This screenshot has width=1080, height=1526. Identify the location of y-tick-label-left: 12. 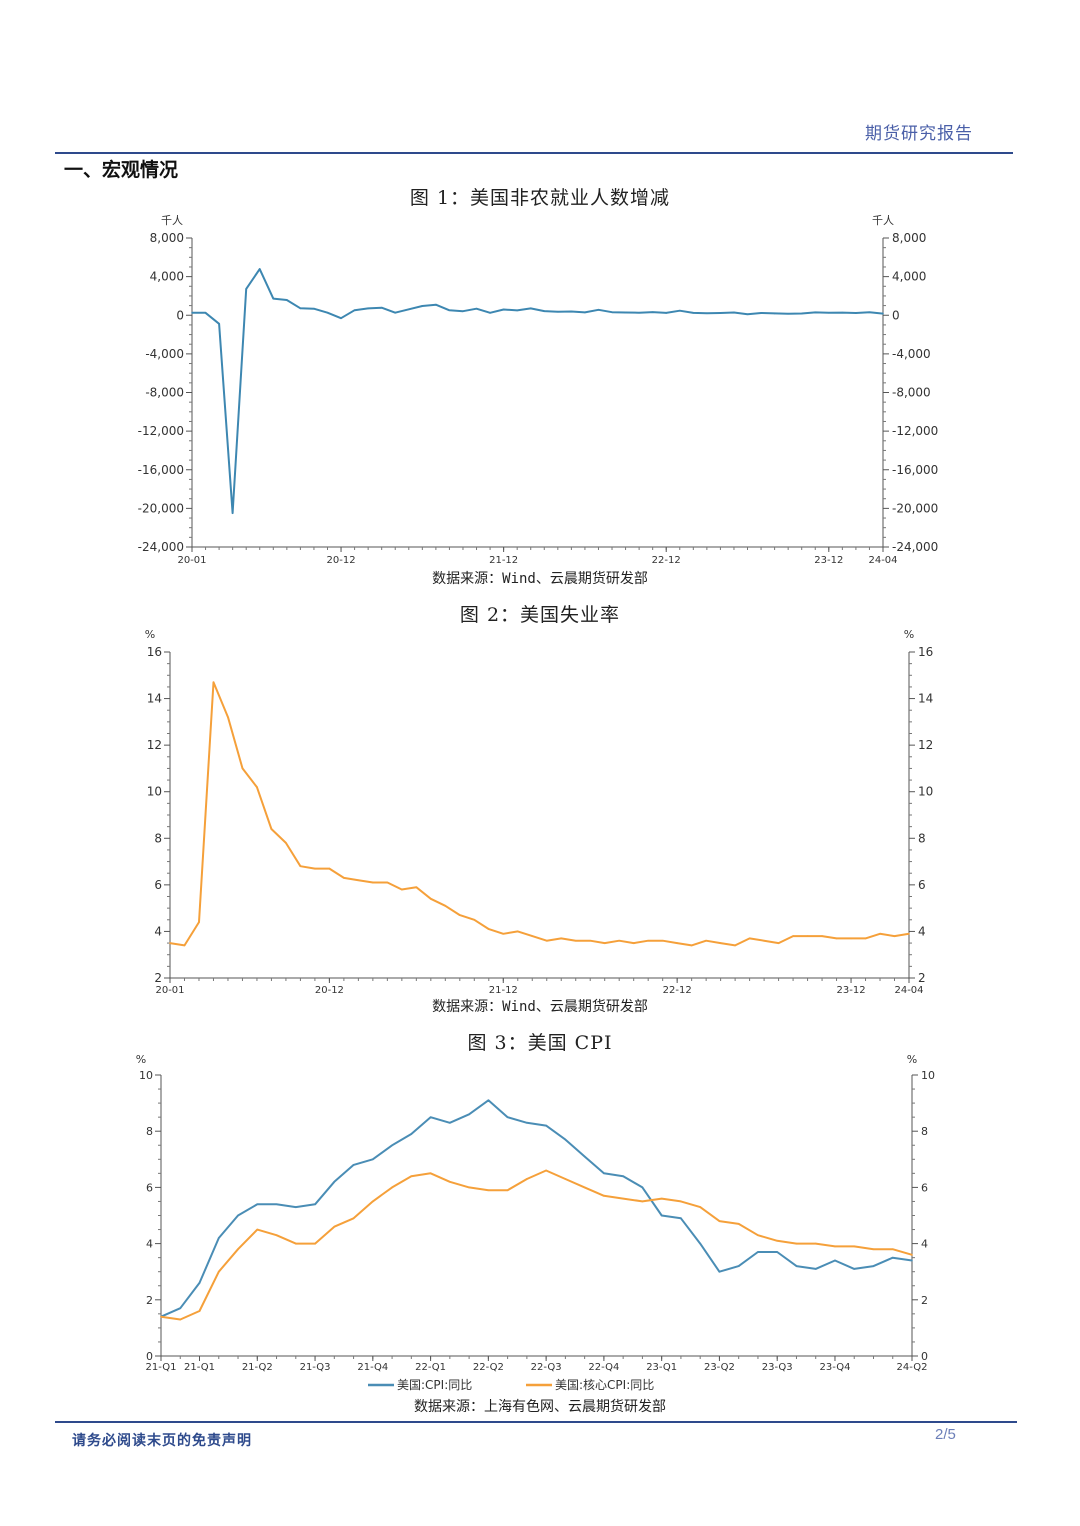
(154, 745).